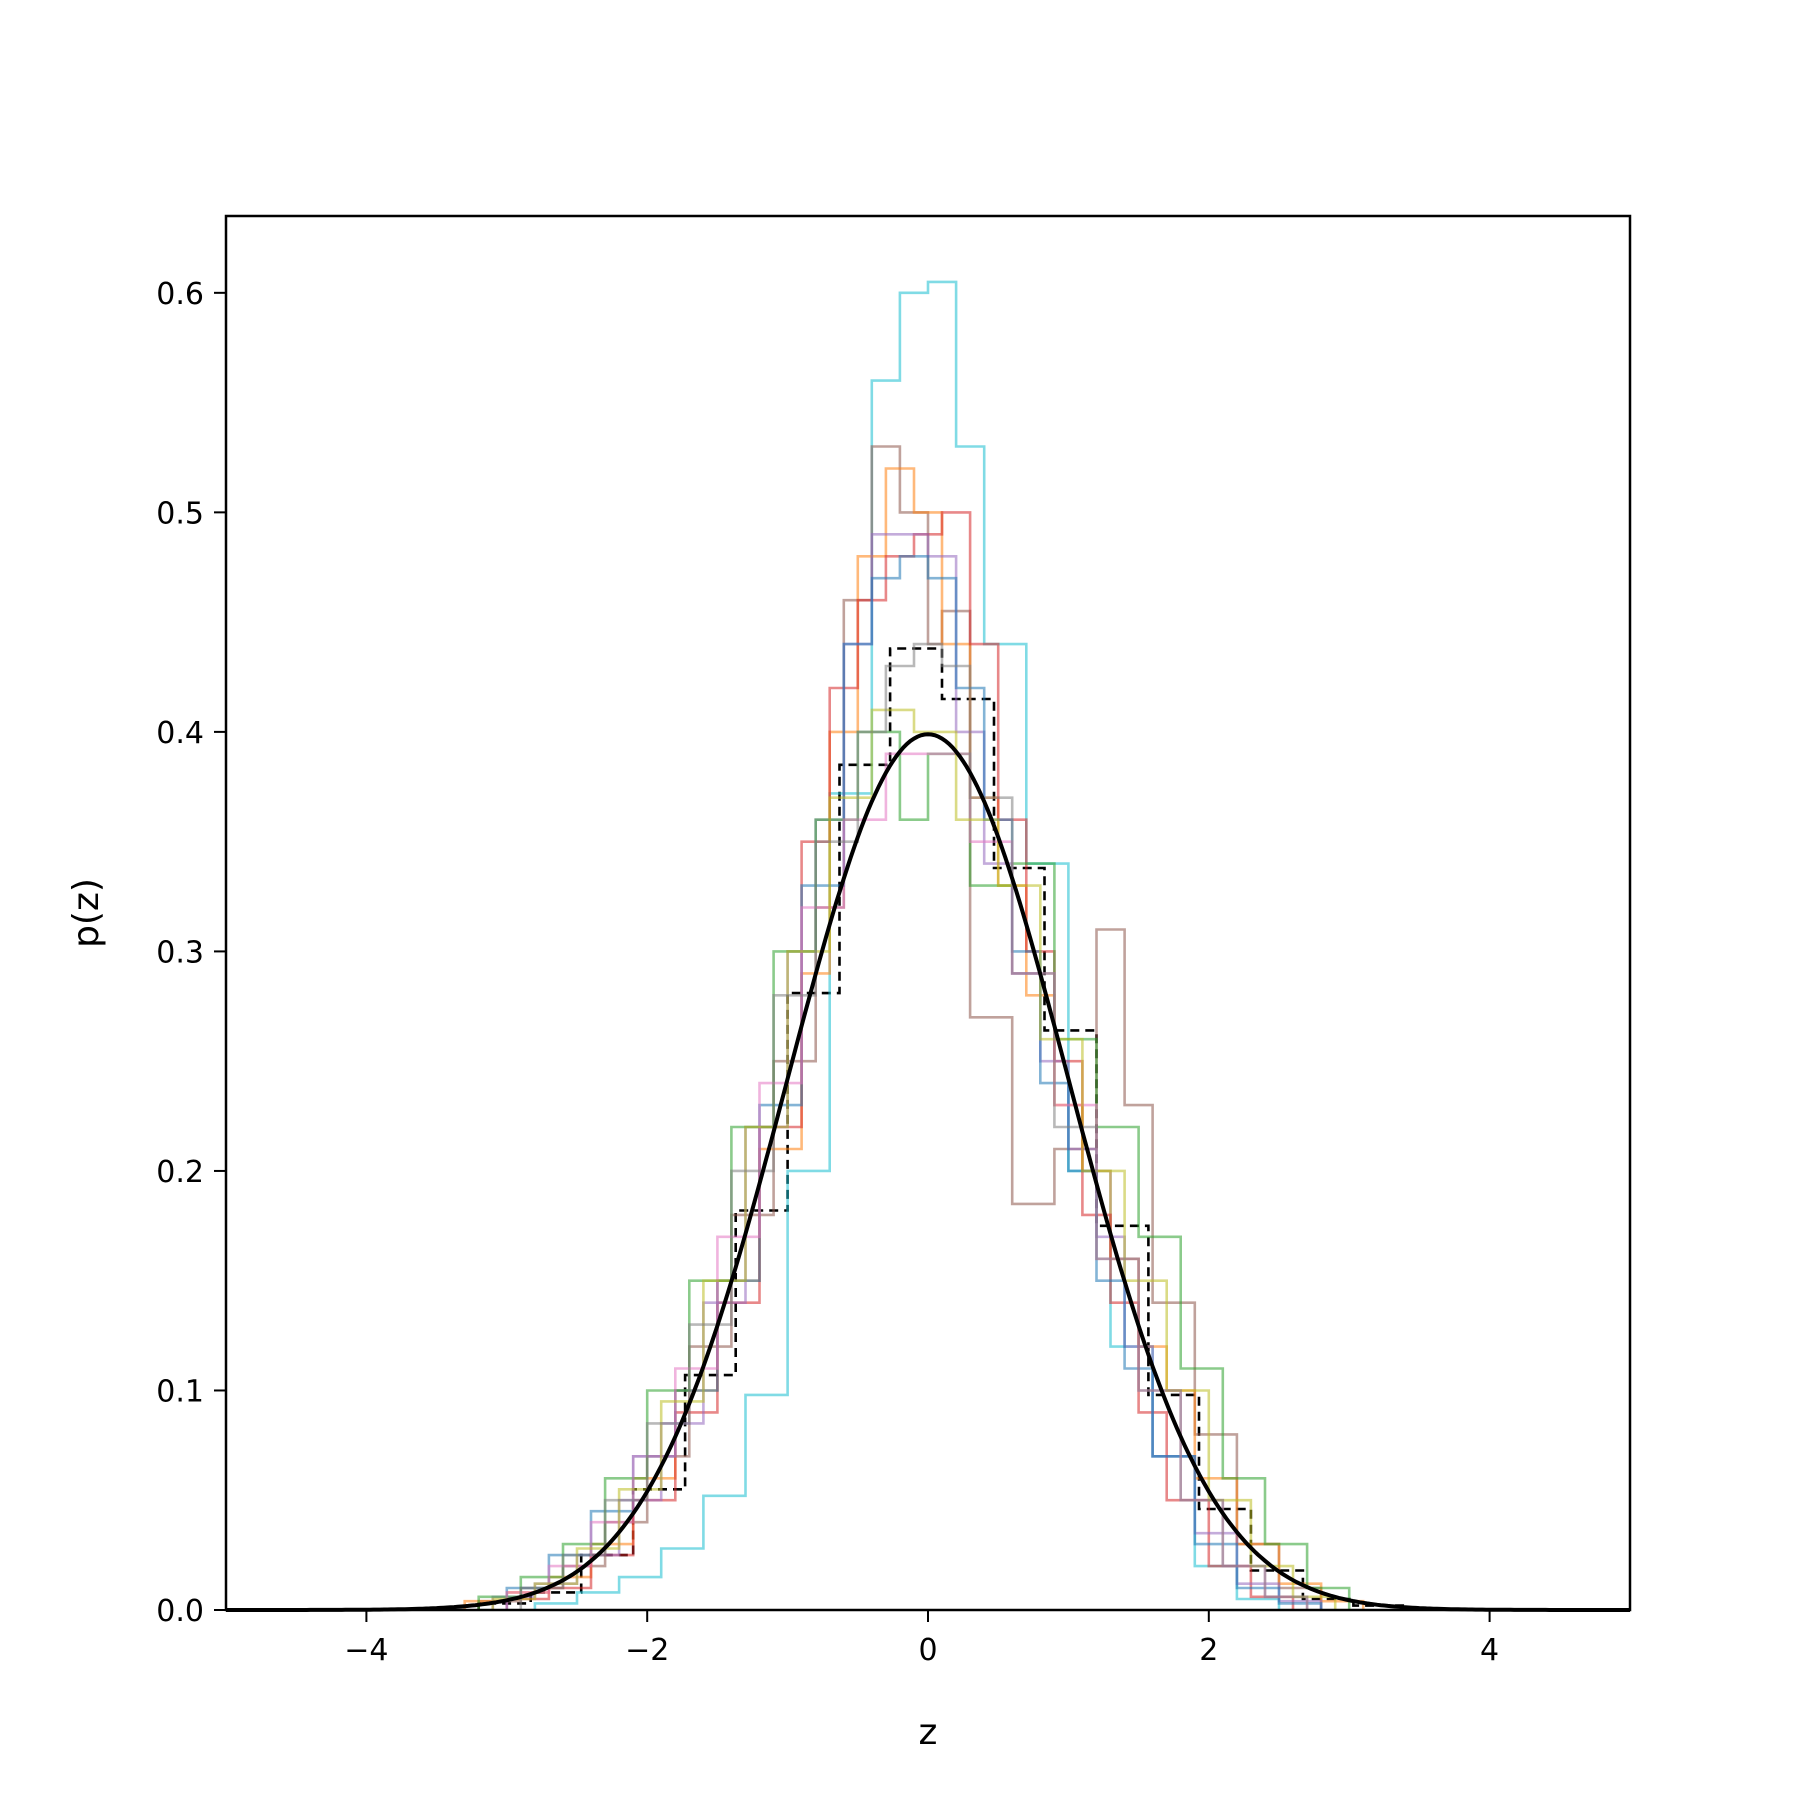  I want to click on y-axis-ticks: 0.0 0.1 0.2 0.3 0.4 0.5 0.6, so click(191, 953).